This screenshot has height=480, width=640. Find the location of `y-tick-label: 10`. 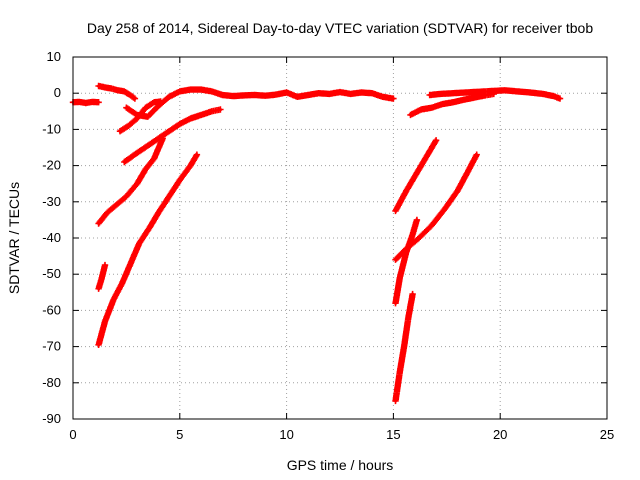

y-tick-label: 10 is located at coordinates (54, 56).